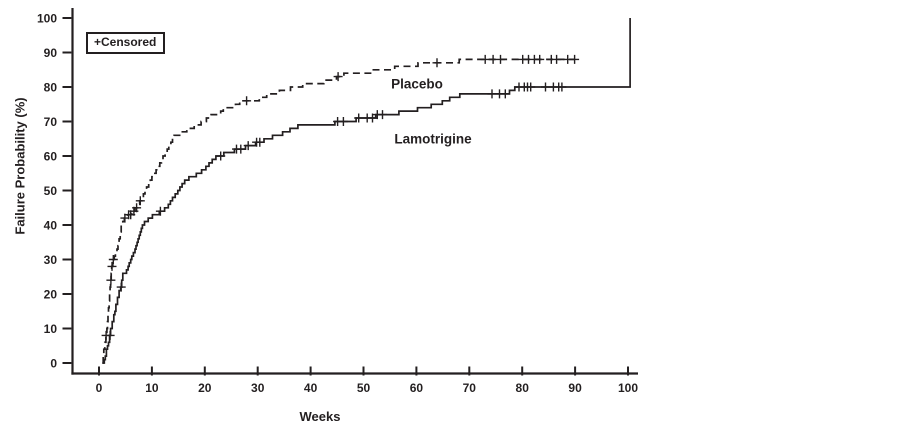 The height and width of the screenshot is (444, 921). What do you see at coordinates (320, 416) in the screenshot?
I see `x-axis-title: Weeks` at bounding box center [320, 416].